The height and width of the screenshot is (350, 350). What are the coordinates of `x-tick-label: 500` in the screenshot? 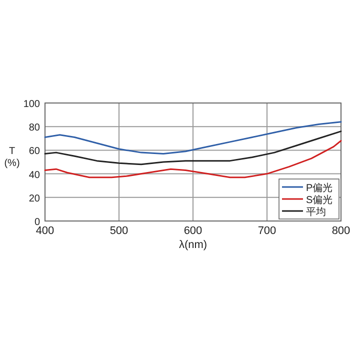 It's located at (119, 231).